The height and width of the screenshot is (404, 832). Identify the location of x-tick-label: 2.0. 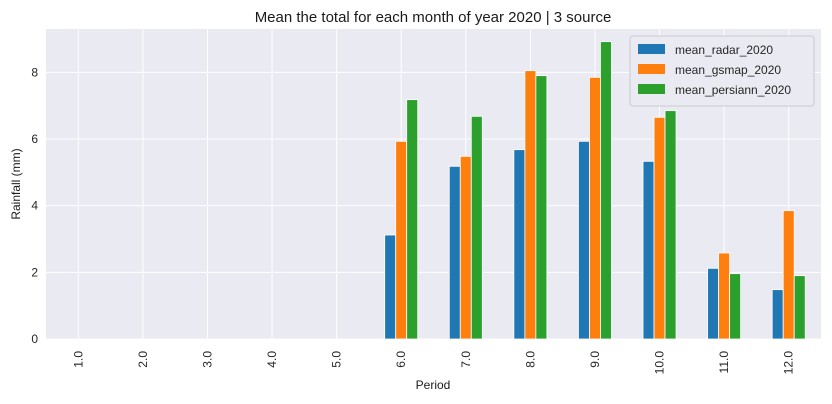
(143, 359).